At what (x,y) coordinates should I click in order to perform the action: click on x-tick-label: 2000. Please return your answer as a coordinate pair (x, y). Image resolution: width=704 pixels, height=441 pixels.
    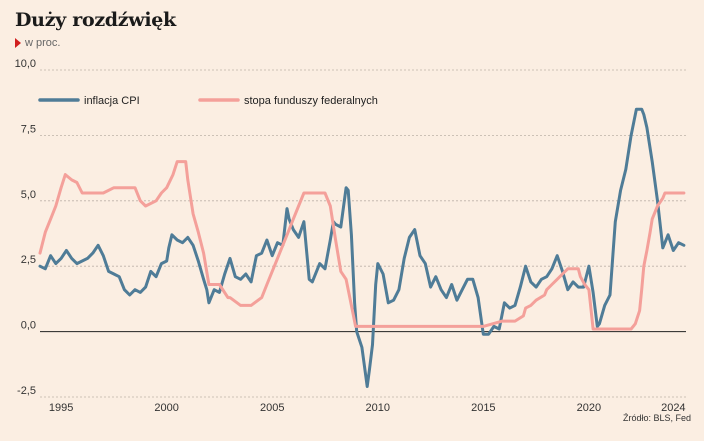
    Looking at the image, I should click on (166, 408).